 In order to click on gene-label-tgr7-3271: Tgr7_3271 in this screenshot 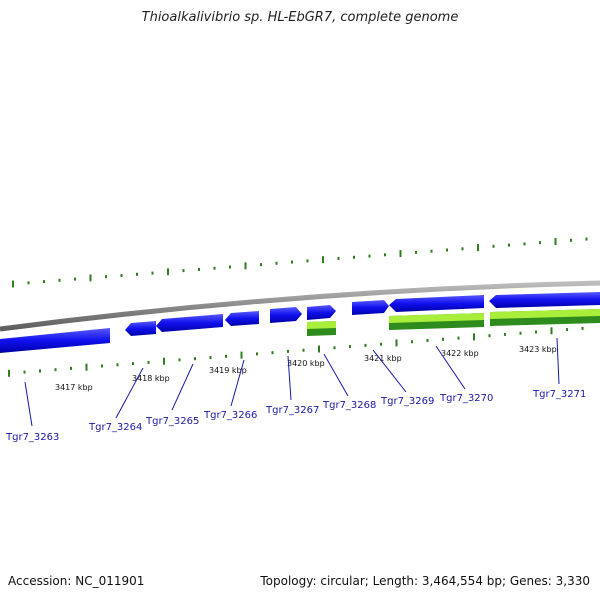, I will do `click(559, 394)`.